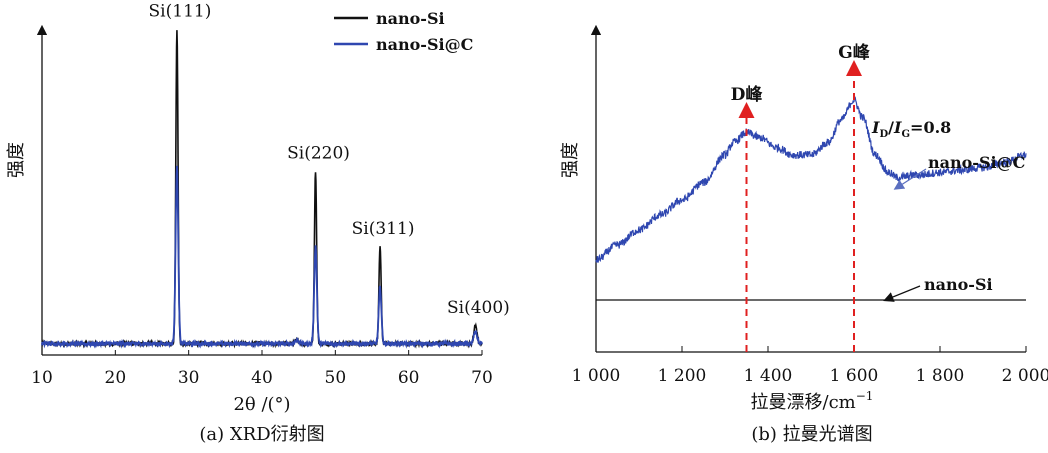 This screenshot has width=1048, height=453. What do you see at coordinates (424, 44) in the screenshot?
I see `legend-label-nano-si-c: nano-Si@C` at bounding box center [424, 44].